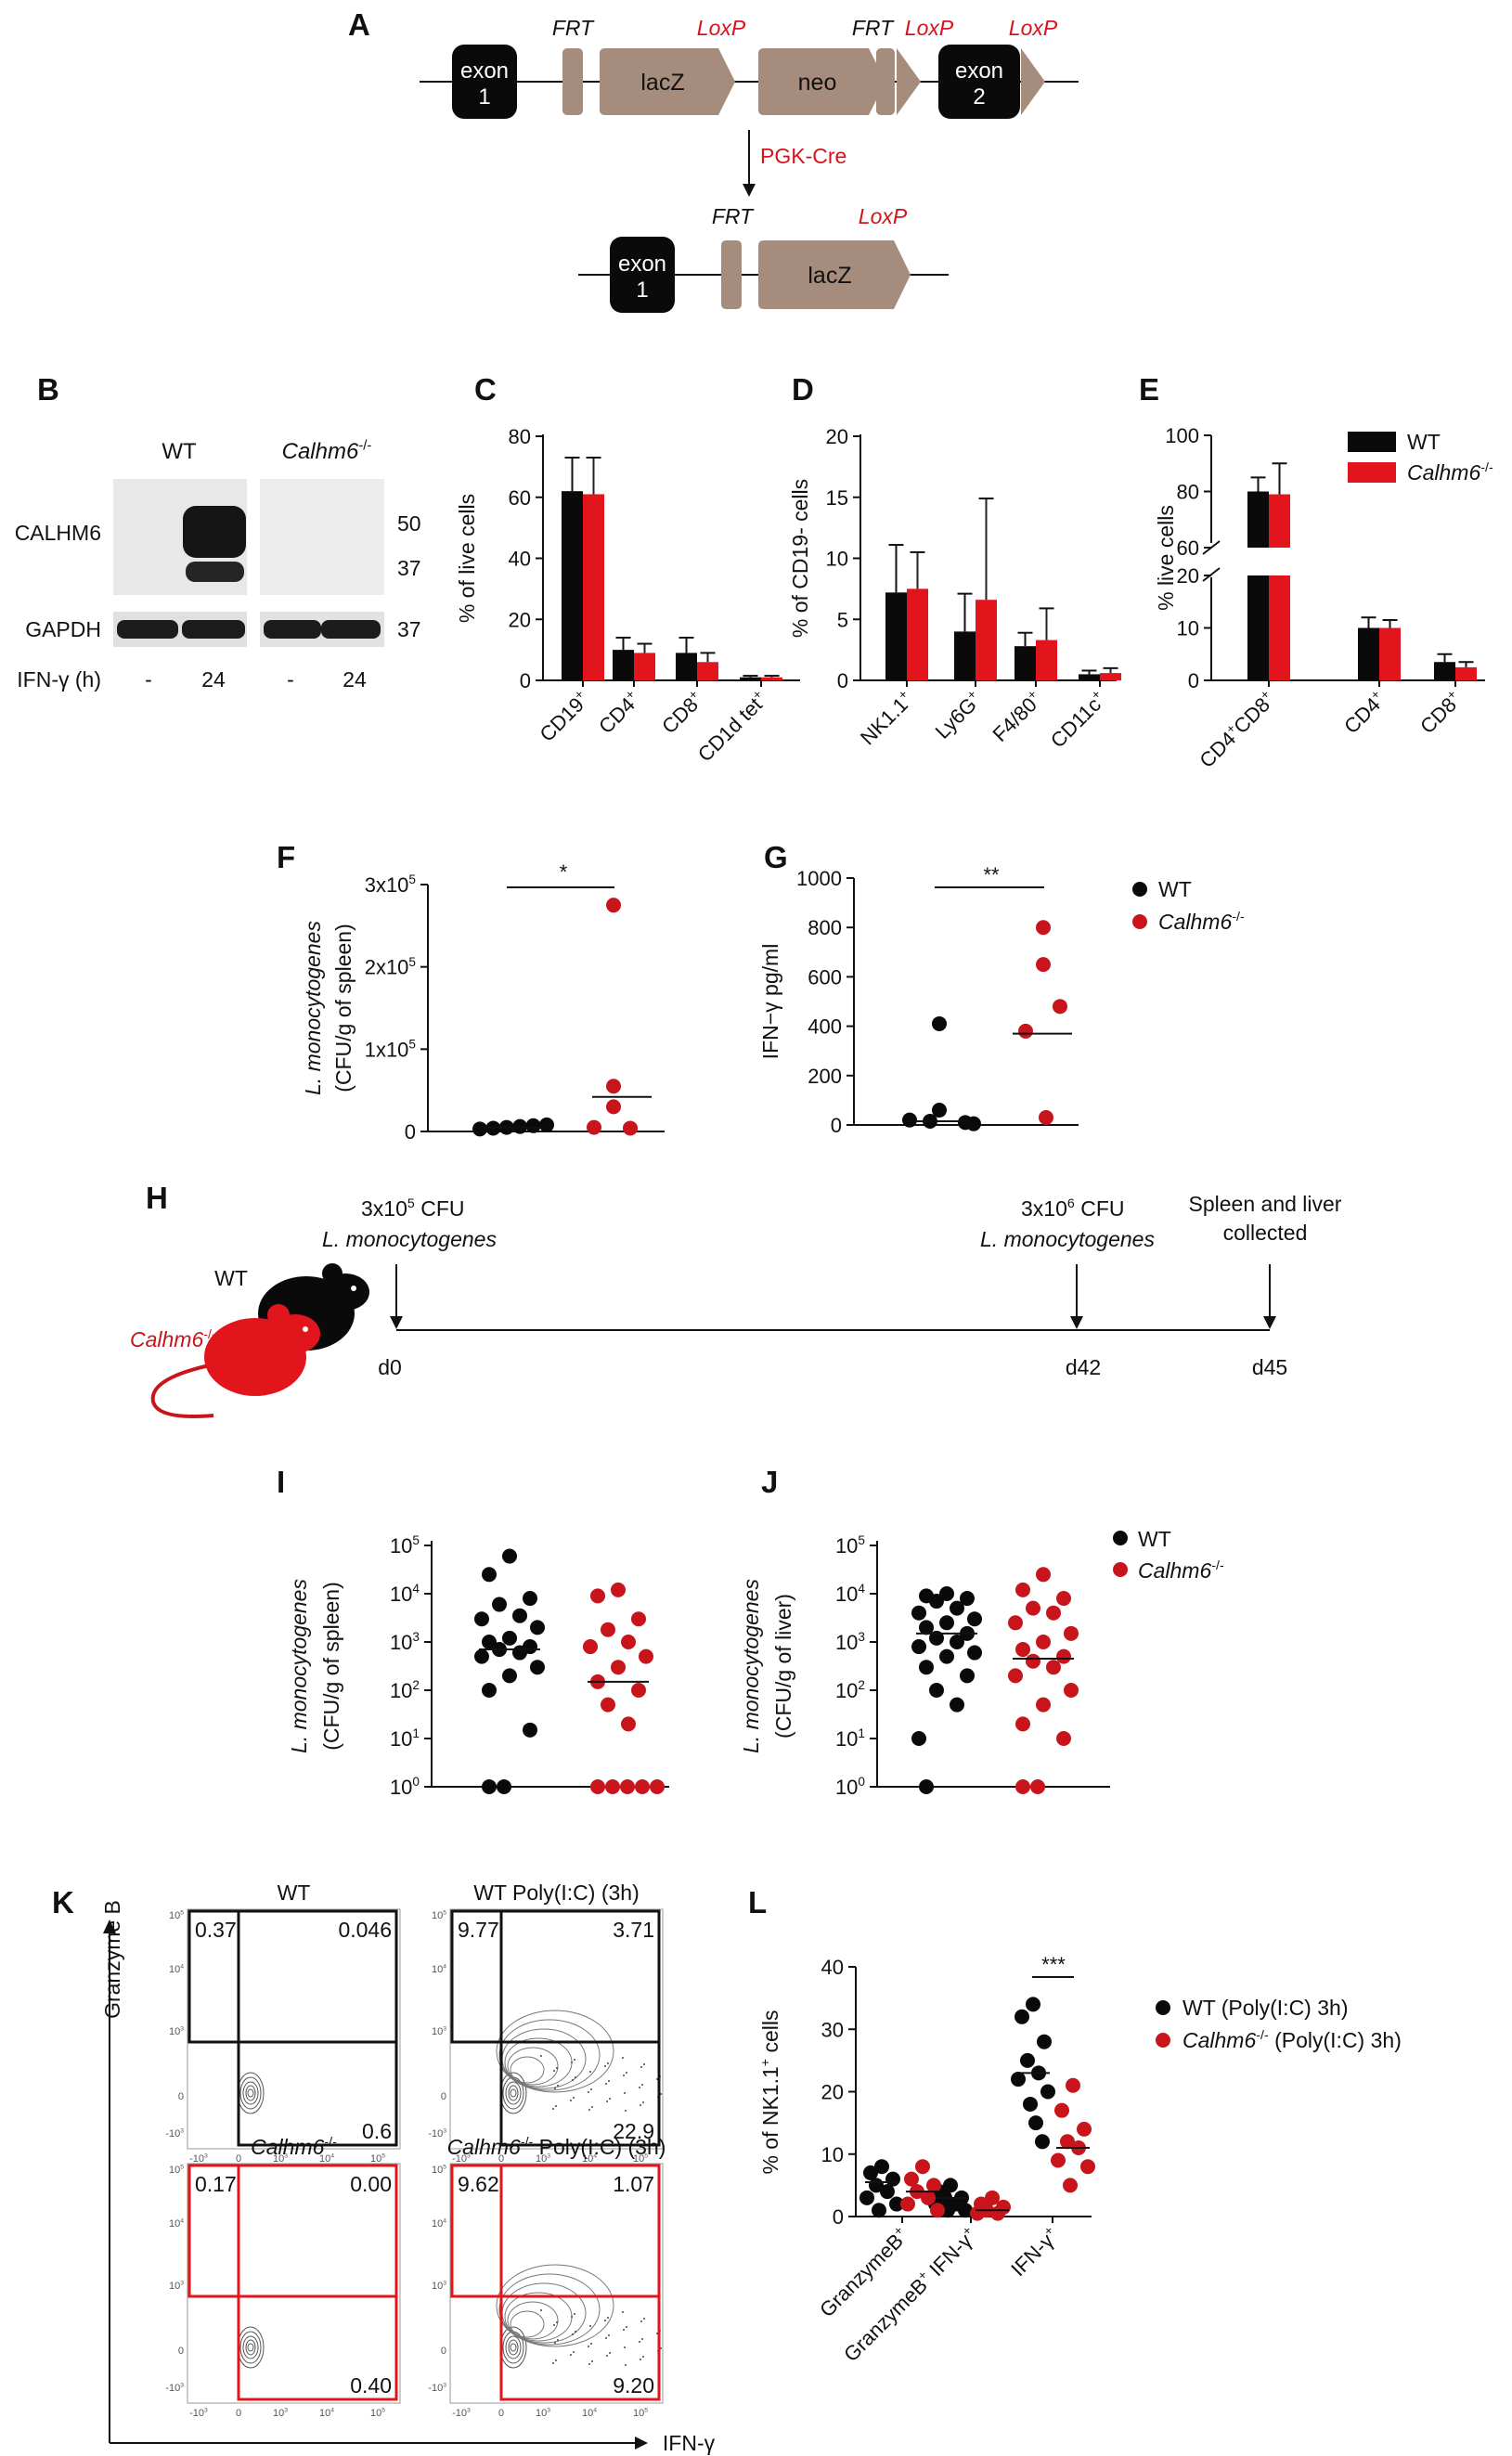  Describe the element at coordinates (1188, 905) in the screenshot. I see `legend-fg: WT Calhm6-/-` at that location.